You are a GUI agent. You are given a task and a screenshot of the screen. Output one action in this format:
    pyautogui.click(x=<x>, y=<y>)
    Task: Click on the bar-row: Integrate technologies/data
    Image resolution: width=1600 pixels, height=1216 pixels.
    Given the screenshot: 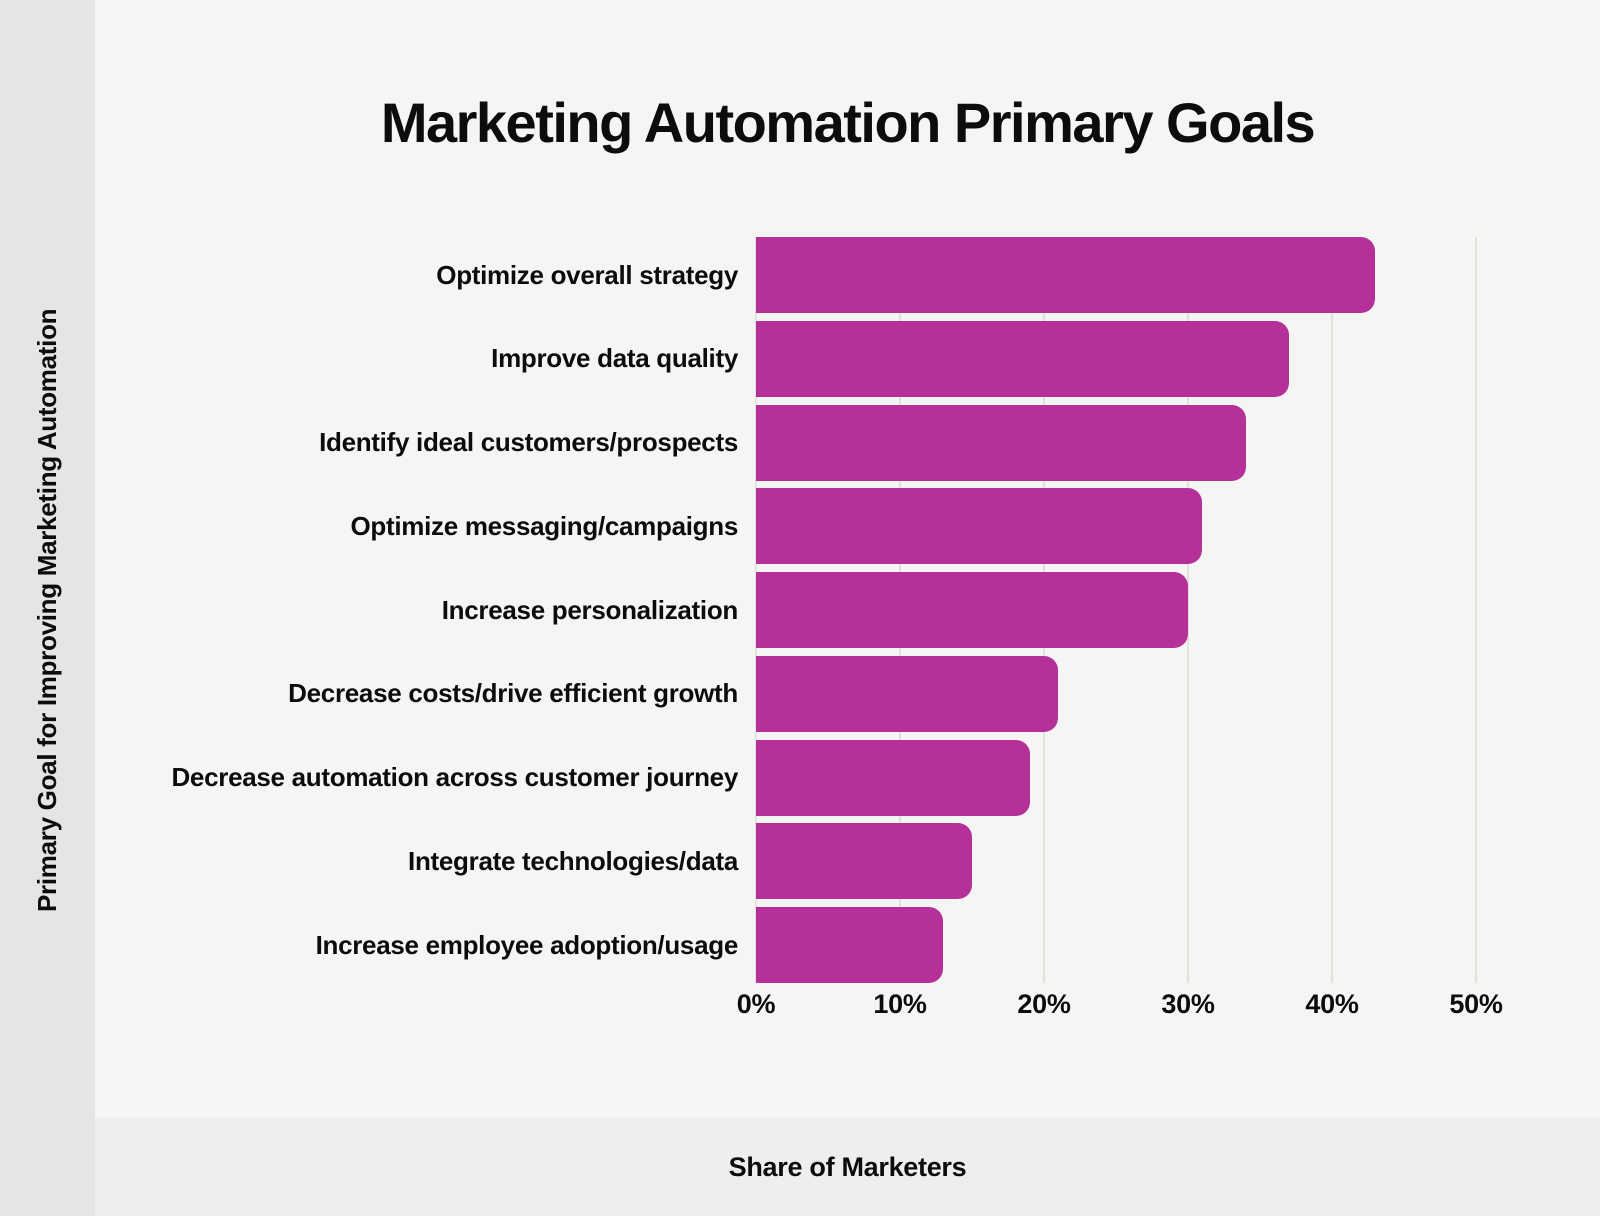 What is the action you would take?
    pyautogui.click(x=785, y=861)
    